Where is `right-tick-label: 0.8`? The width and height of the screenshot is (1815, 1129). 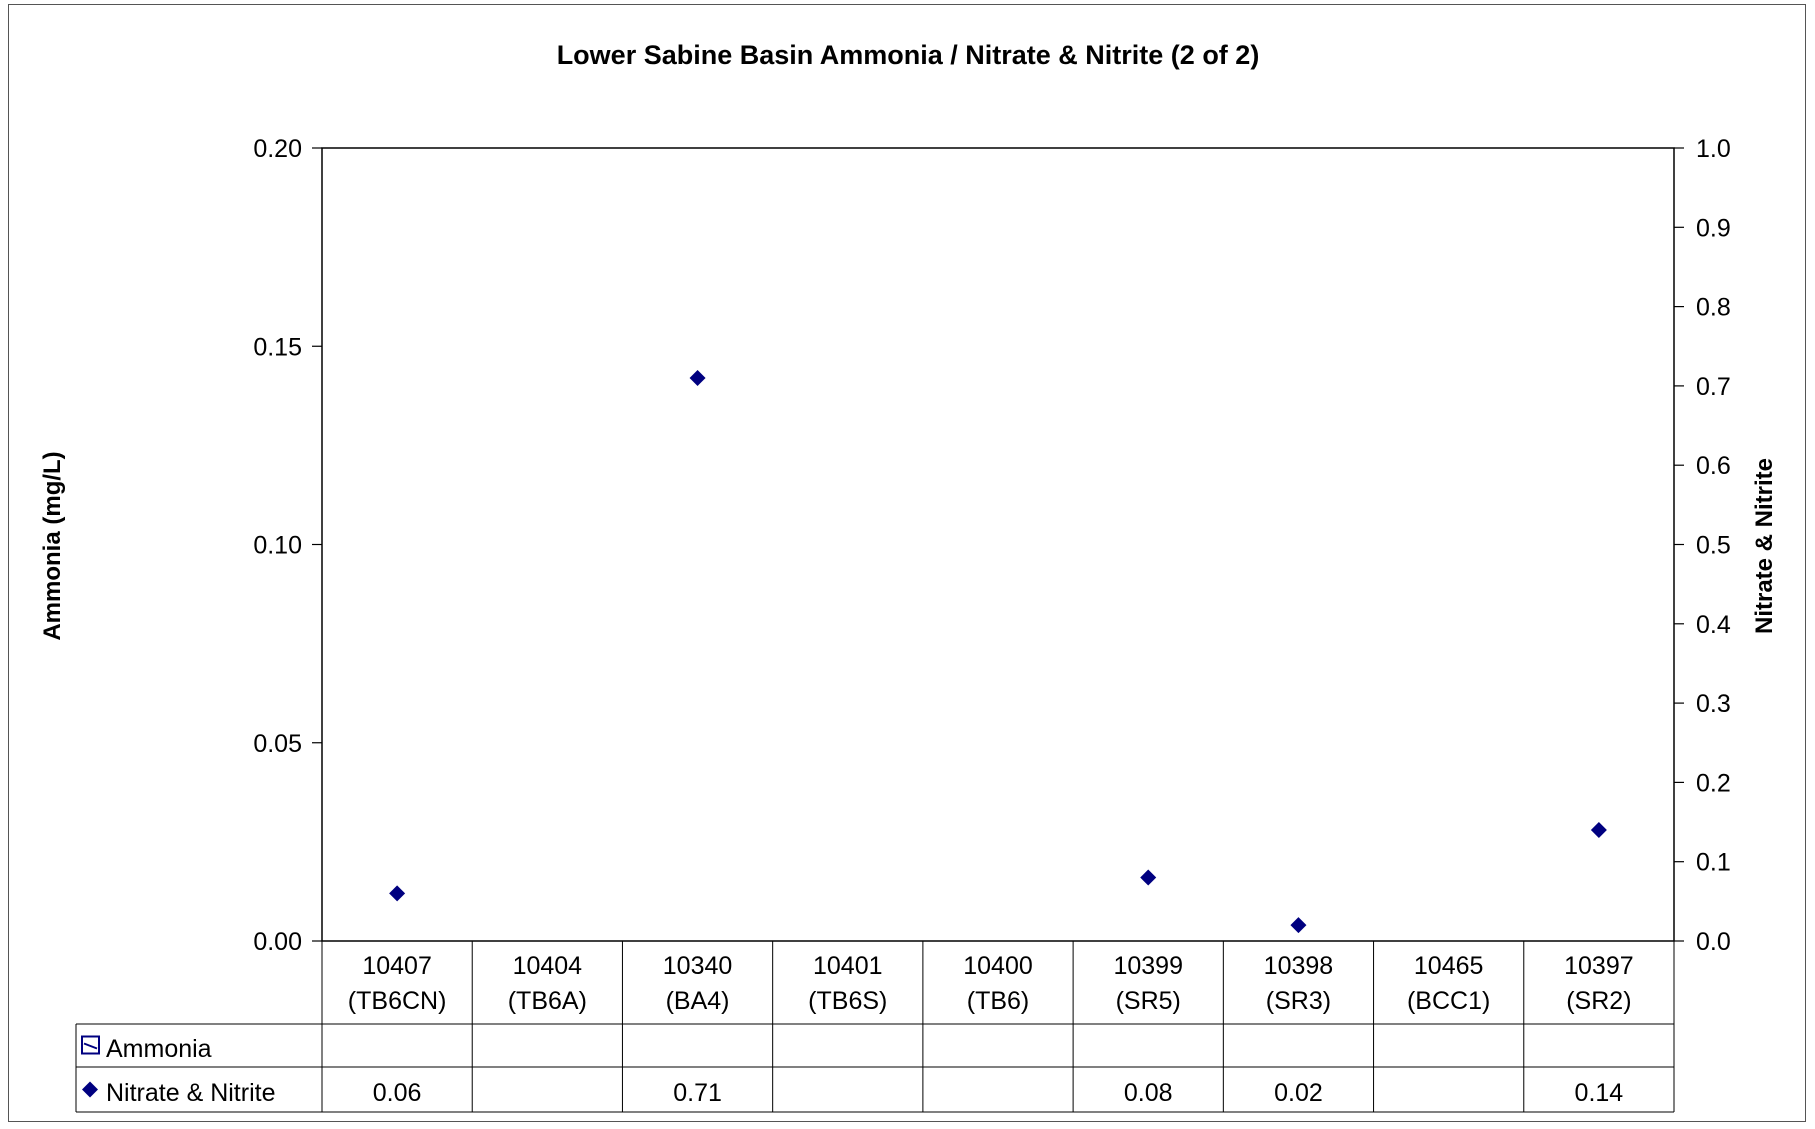 right-tick-label: 0.8 is located at coordinates (1713, 308).